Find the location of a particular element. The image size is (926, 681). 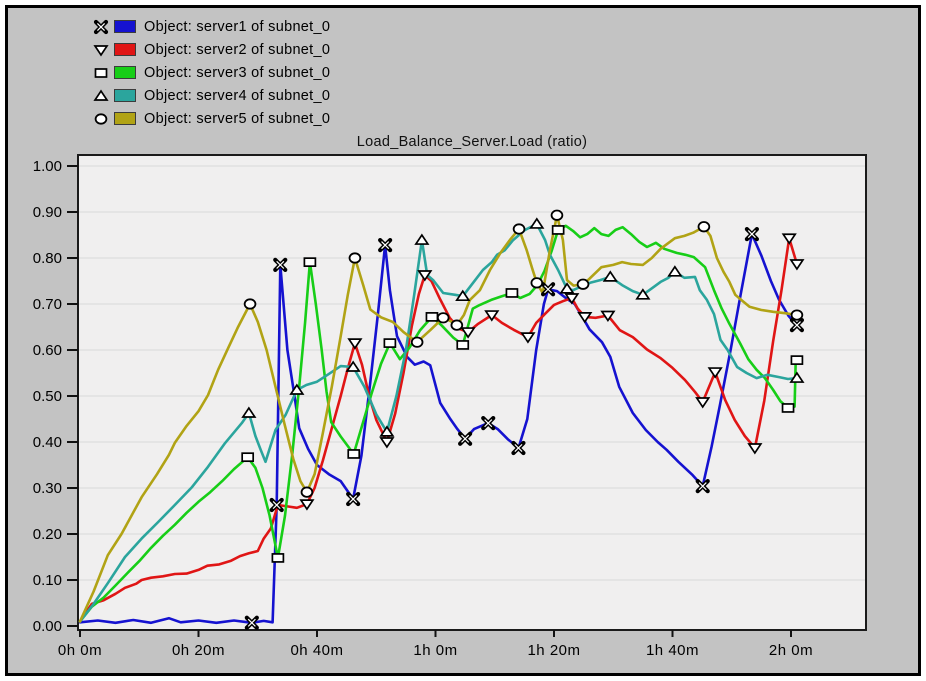

legend-item-server1: Object: server1 of subnet_0 is located at coordinates (211, 26).